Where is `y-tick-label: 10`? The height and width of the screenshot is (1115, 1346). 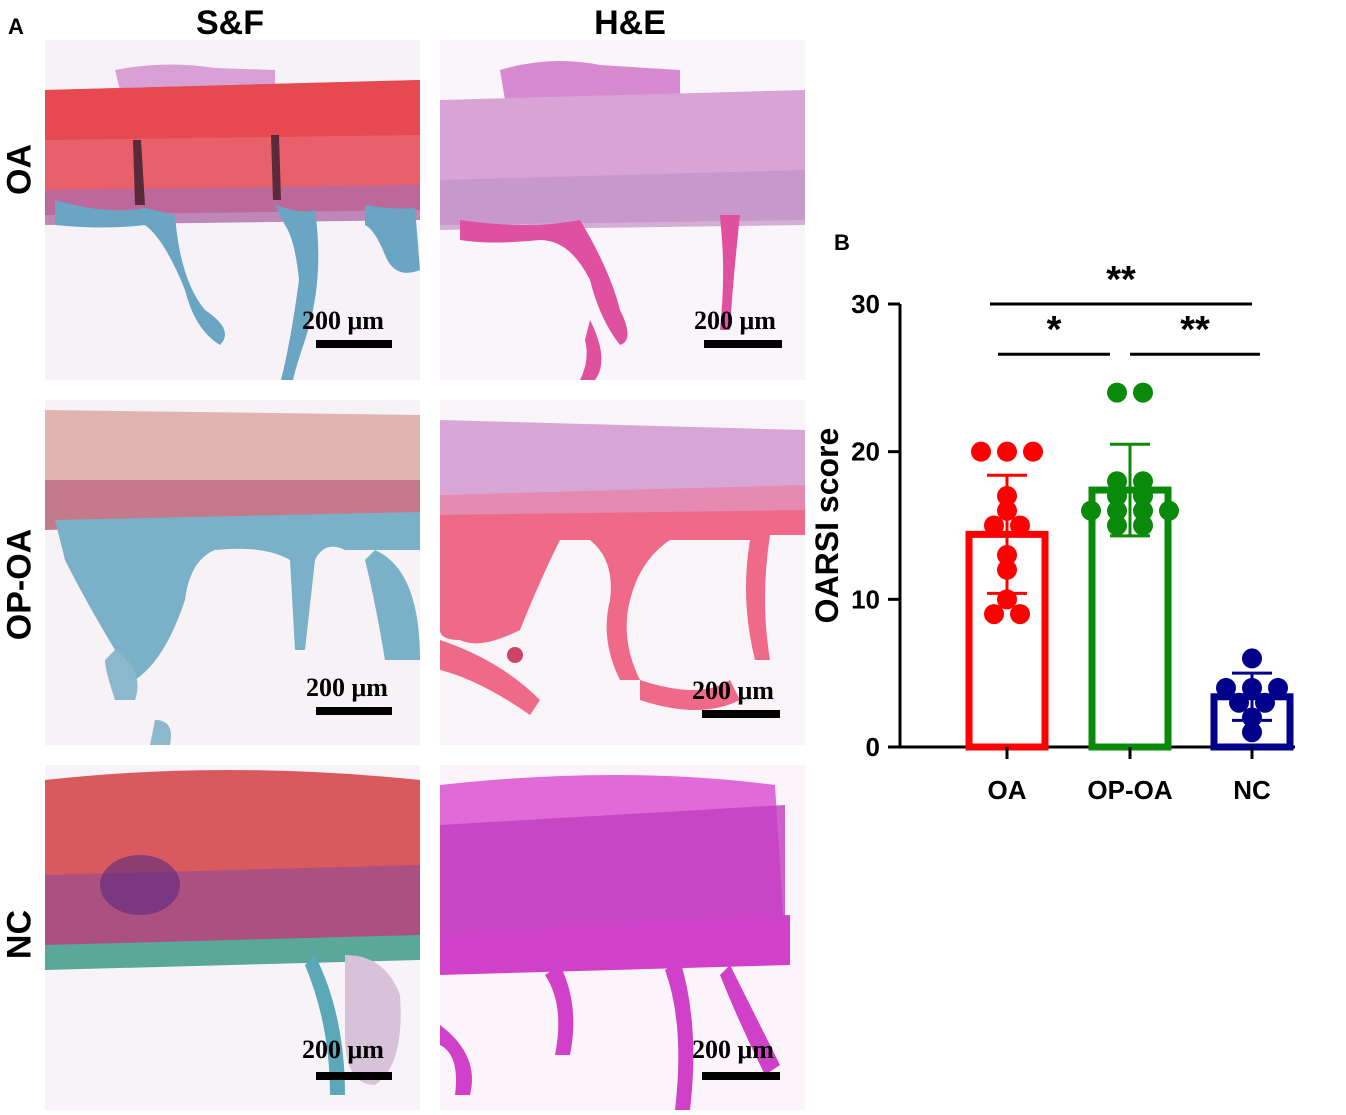
y-tick-label: 10 is located at coordinates (865, 599).